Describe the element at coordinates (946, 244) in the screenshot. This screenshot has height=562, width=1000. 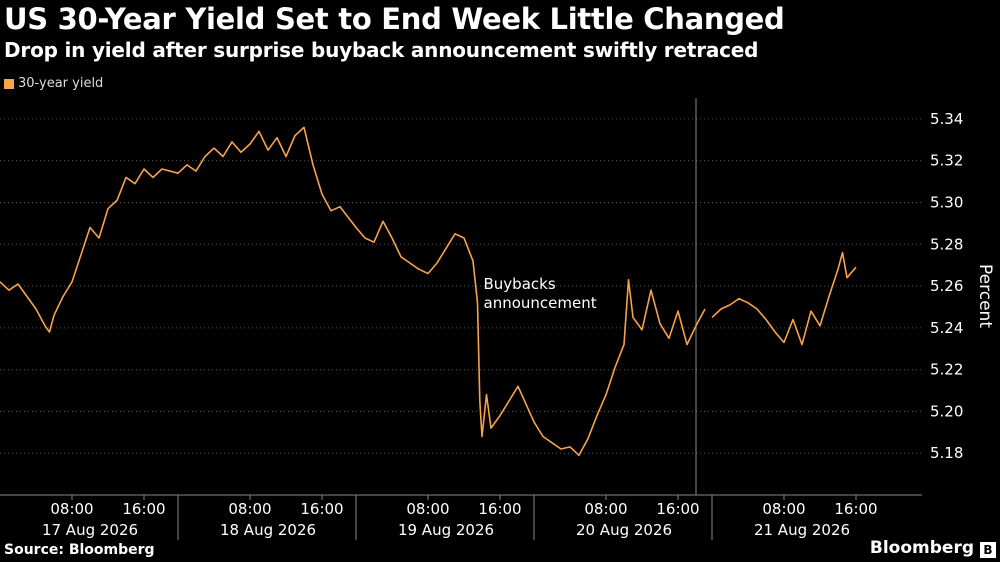
I see `y-tick-label: 5.28` at that location.